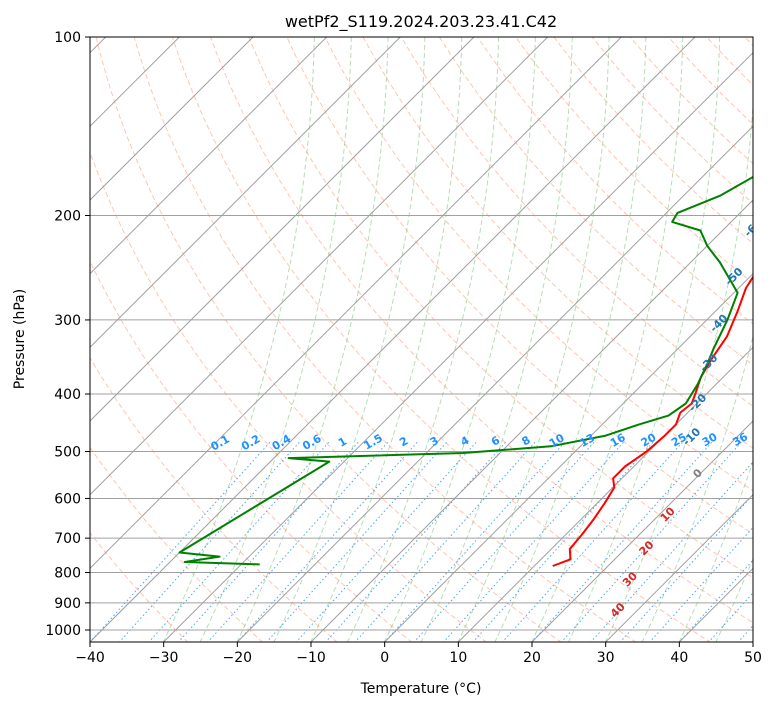 The width and height of the screenshot is (775, 708). Describe the element at coordinates (421, 689) in the screenshot. I see `x-axis-label: Temperature (°C)` at that location.